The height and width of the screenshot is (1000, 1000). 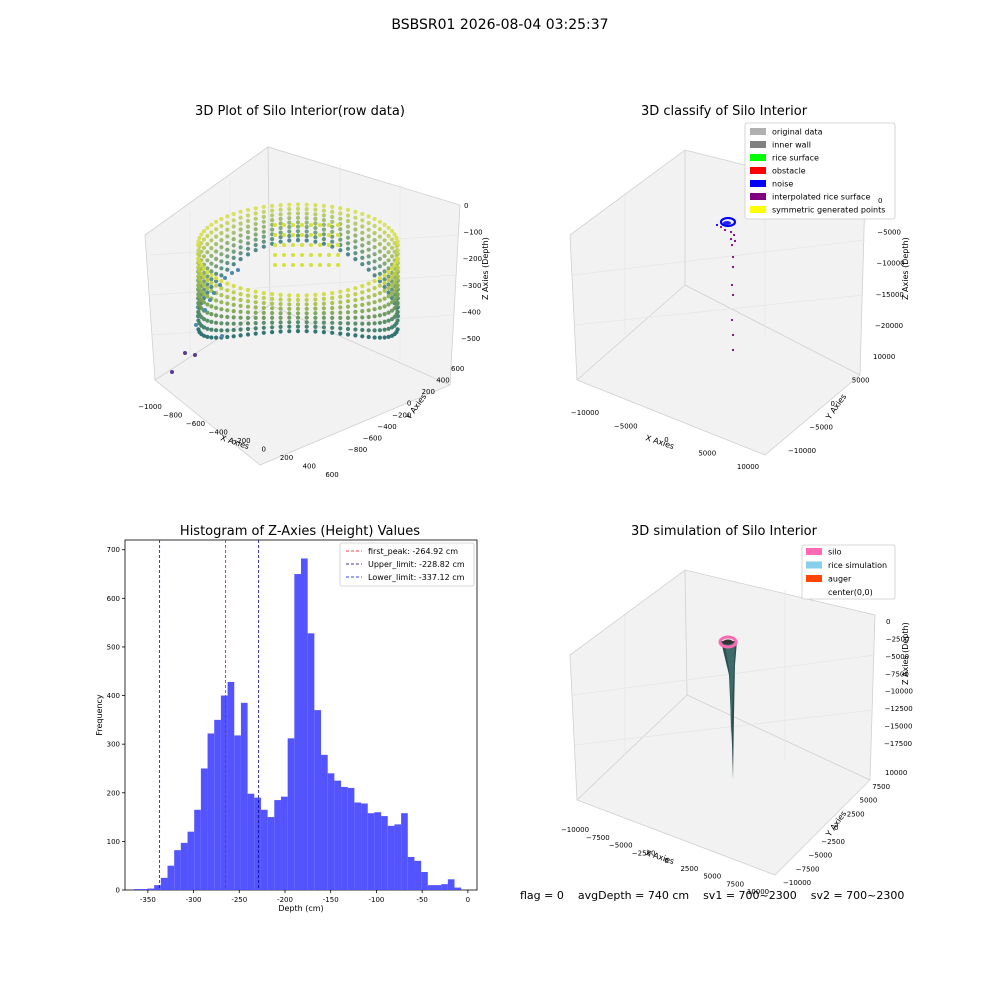 What do you see at coordinates (728, 642) in the screenshot?
I see `simulation-silo-ring` at bounding box center [728, 642].